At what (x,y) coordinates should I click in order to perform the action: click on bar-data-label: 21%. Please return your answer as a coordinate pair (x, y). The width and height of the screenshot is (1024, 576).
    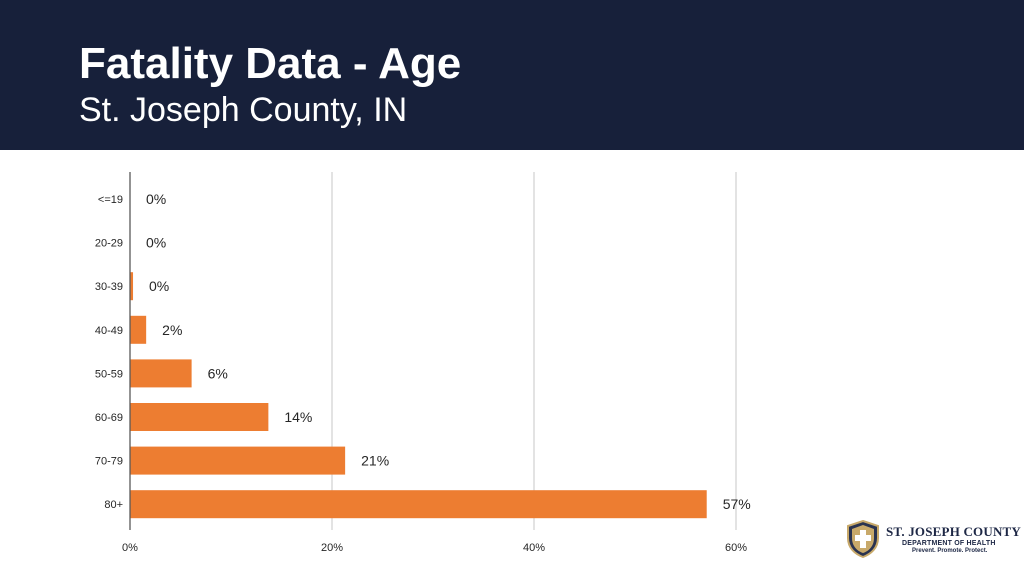
    Looking at the image, I should click on (375, 461).